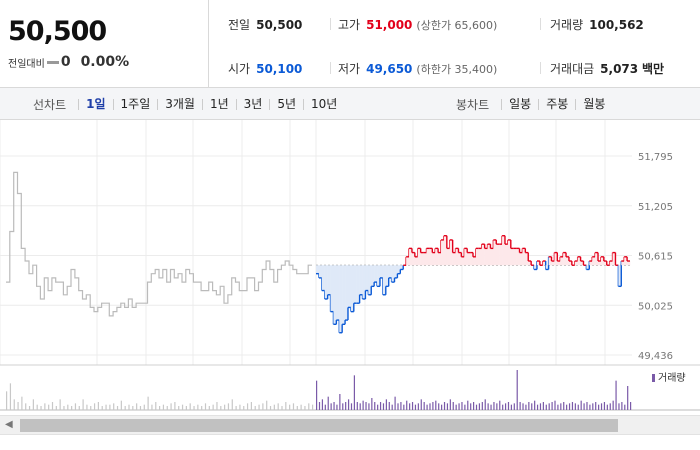 Image resolution: width=700 pixels, height=450 pixels. Describe the element at coordinates (655, 257) in the screenshot. I see `y-tick-label: 50,615` at that location.